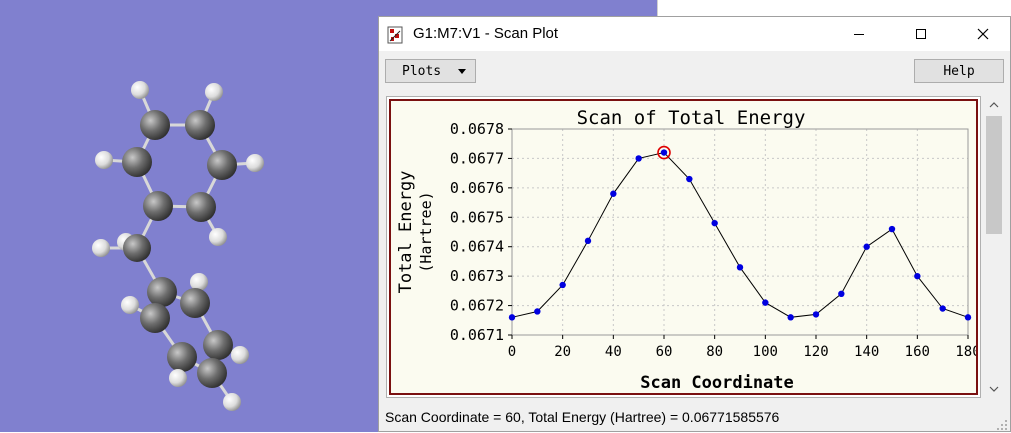 This screenshot has height=433, width=1011. I want to click on window-title: G1:M7:V1 - Scan Plot, so click(486, 33).